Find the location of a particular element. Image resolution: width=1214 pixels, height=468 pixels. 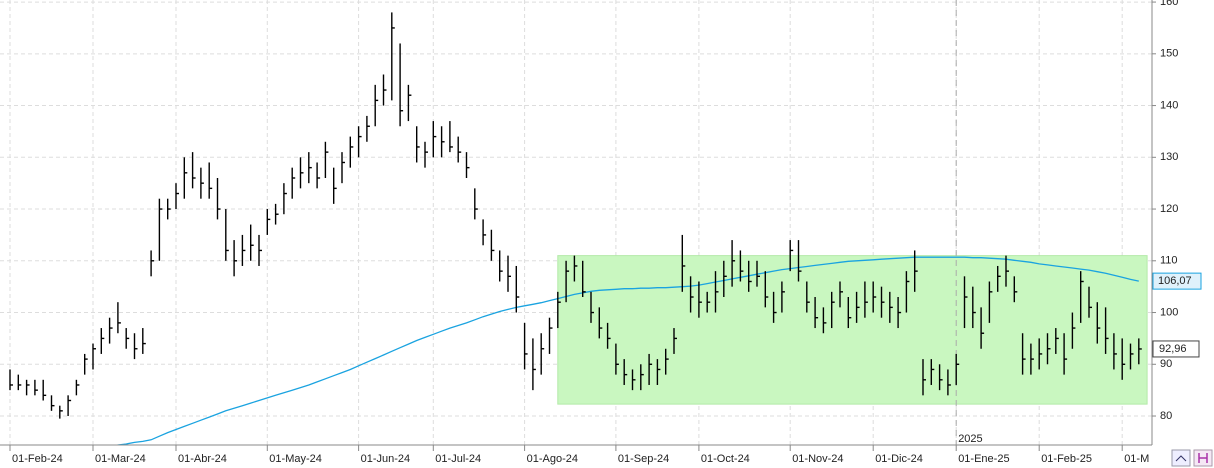

toolbar-icons is located at coordinates (1192, 458).